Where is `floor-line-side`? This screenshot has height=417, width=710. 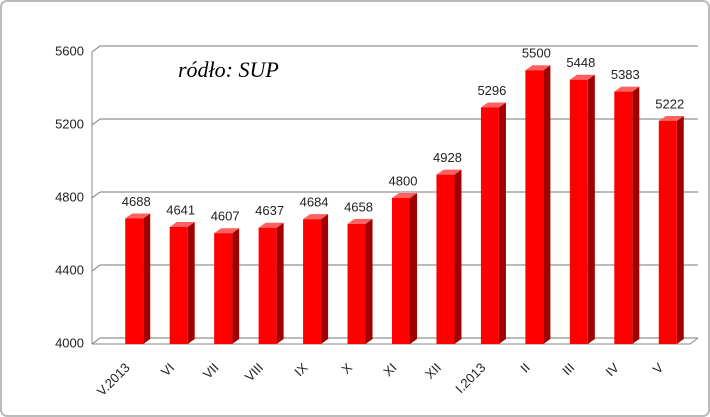 floor-line-side is located at coordinates (694, 341).